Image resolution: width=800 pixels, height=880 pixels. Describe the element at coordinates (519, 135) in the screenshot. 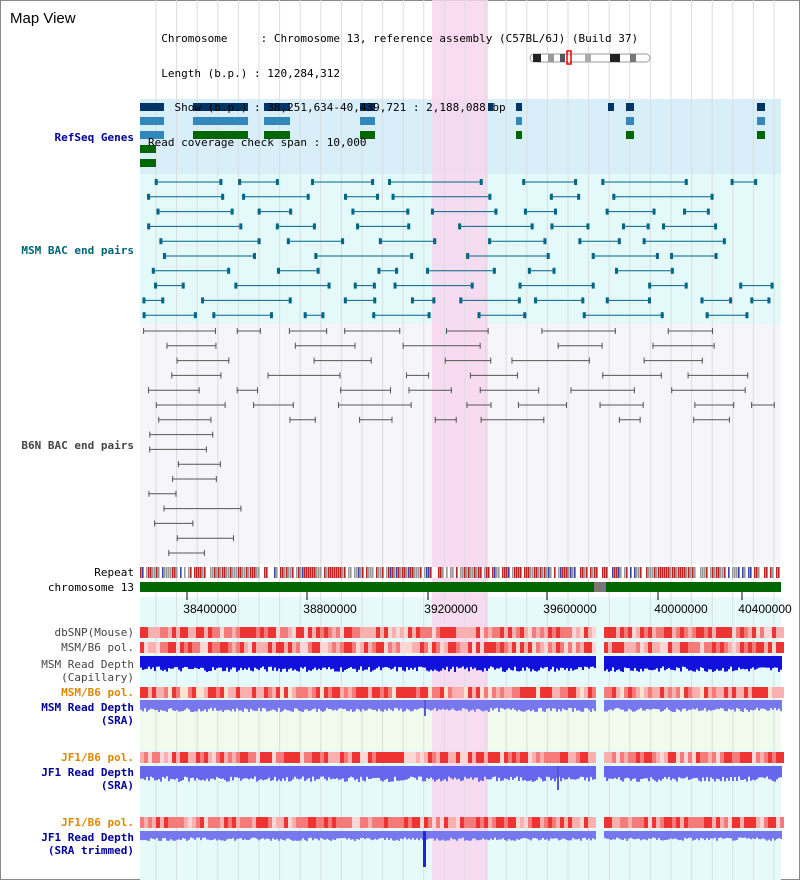

I see `refseq-gene` at that location.